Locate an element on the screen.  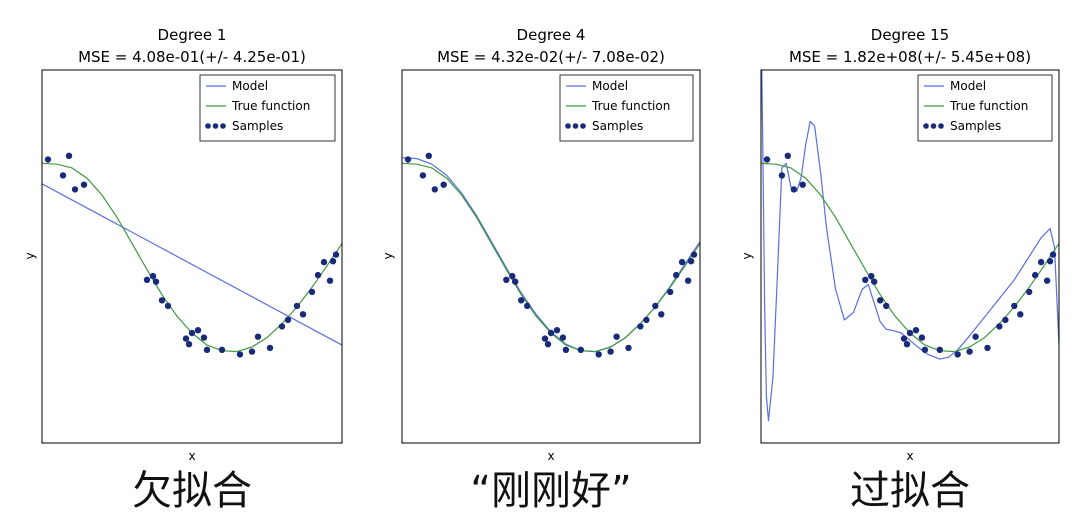
caption-underfitting: 欠拟合 is located at coordinates (192, 491).